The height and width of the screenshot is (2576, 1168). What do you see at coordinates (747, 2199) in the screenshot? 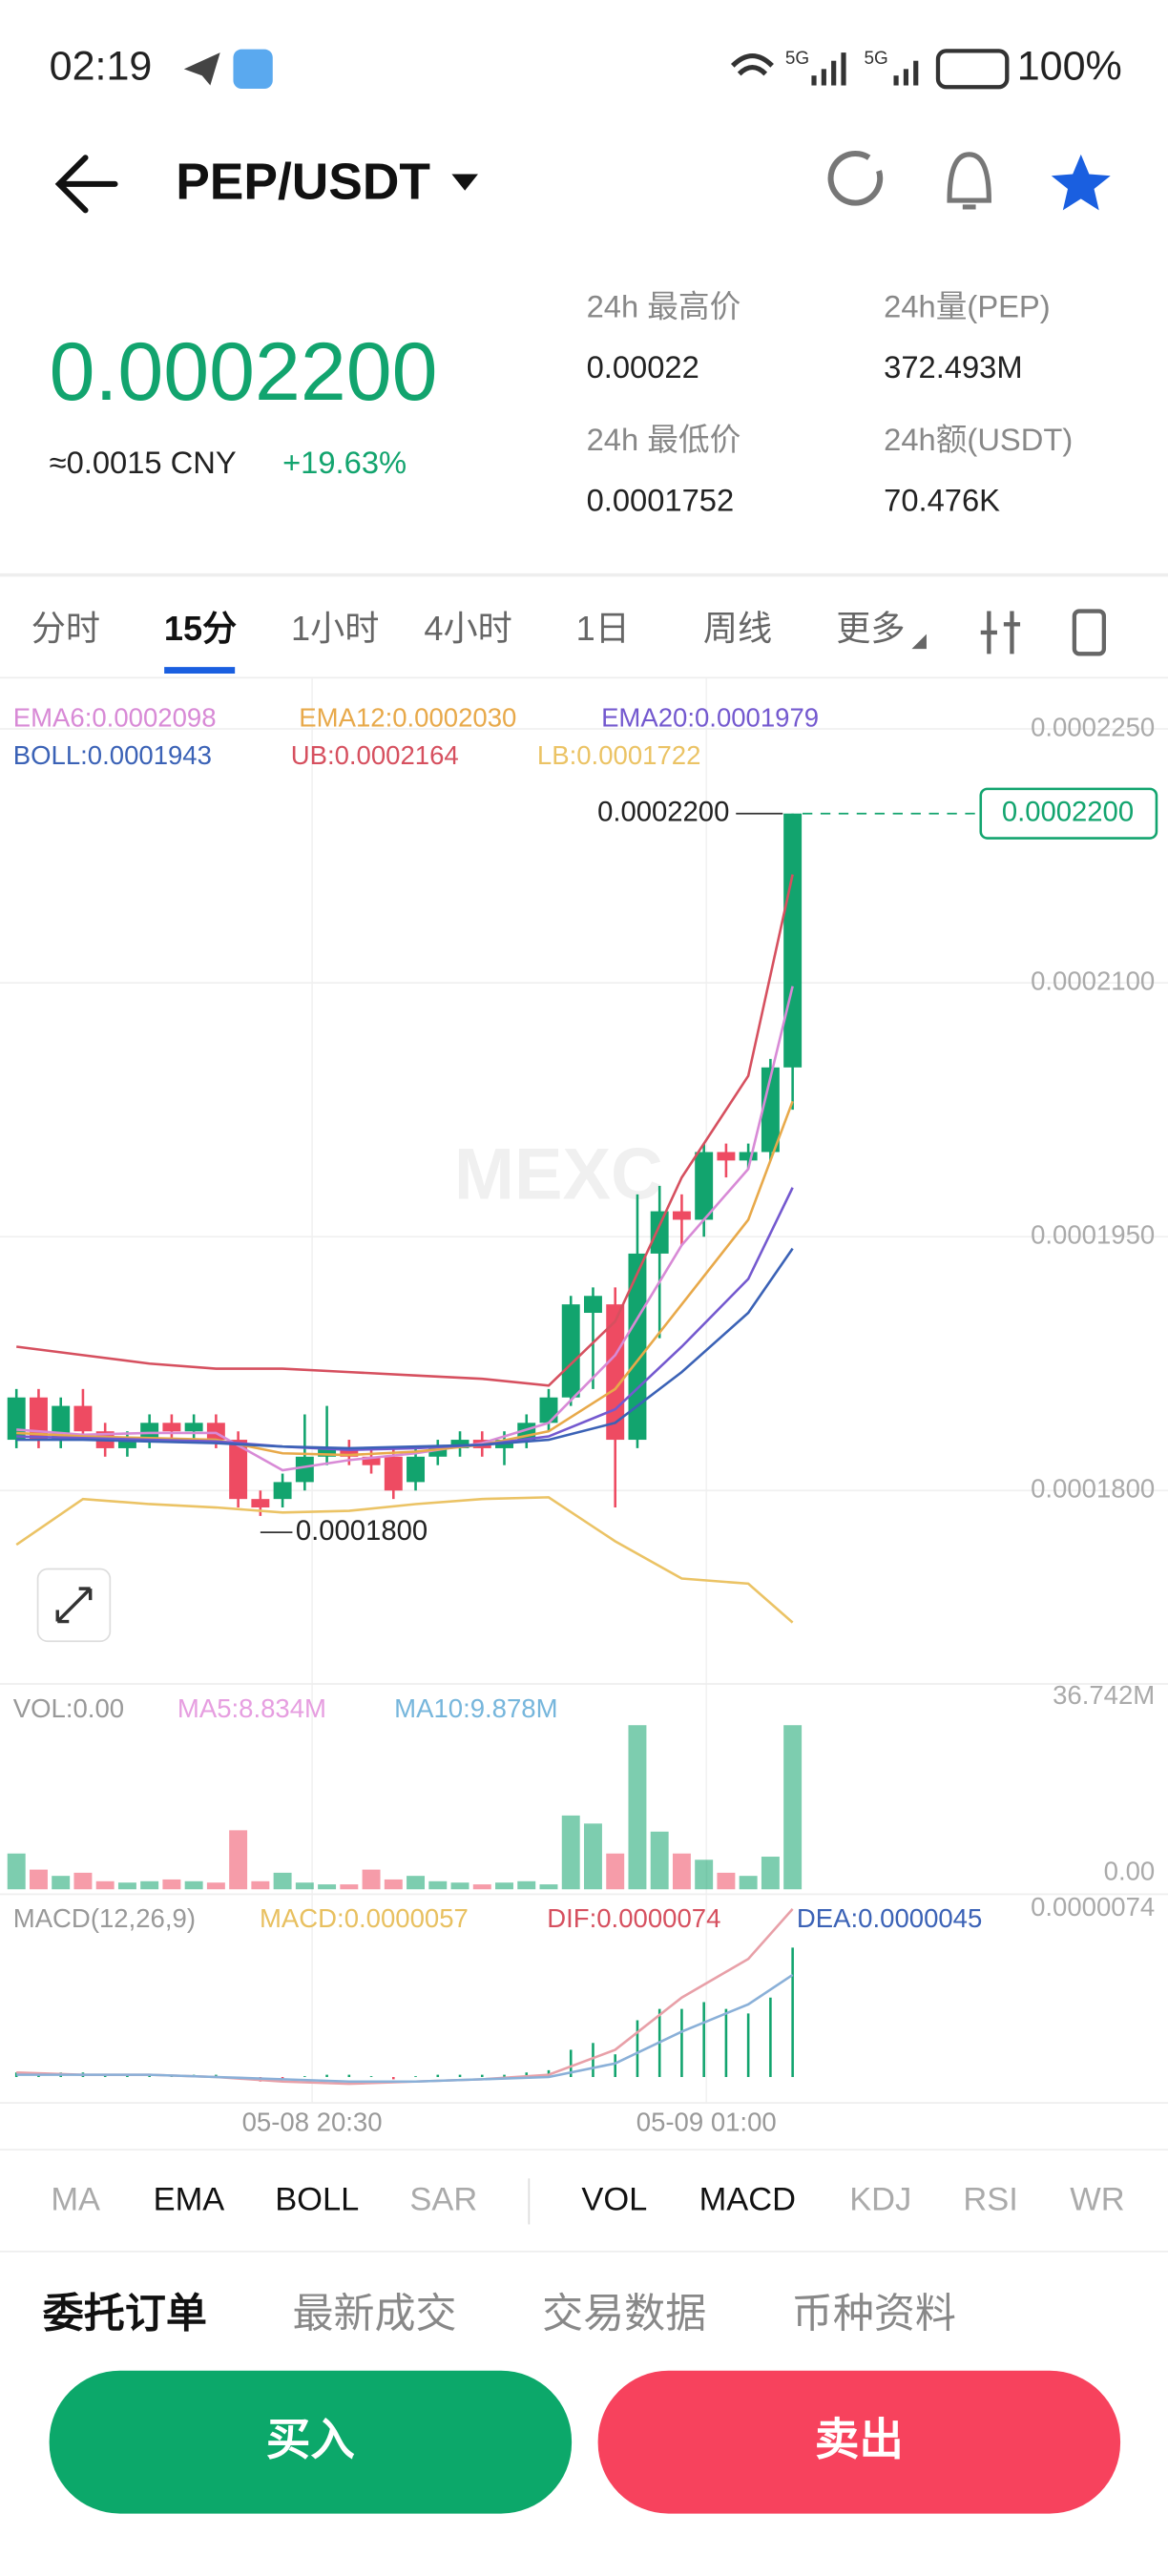
I see `indicator-tab: MACD` at bounding box center [747, 2199].